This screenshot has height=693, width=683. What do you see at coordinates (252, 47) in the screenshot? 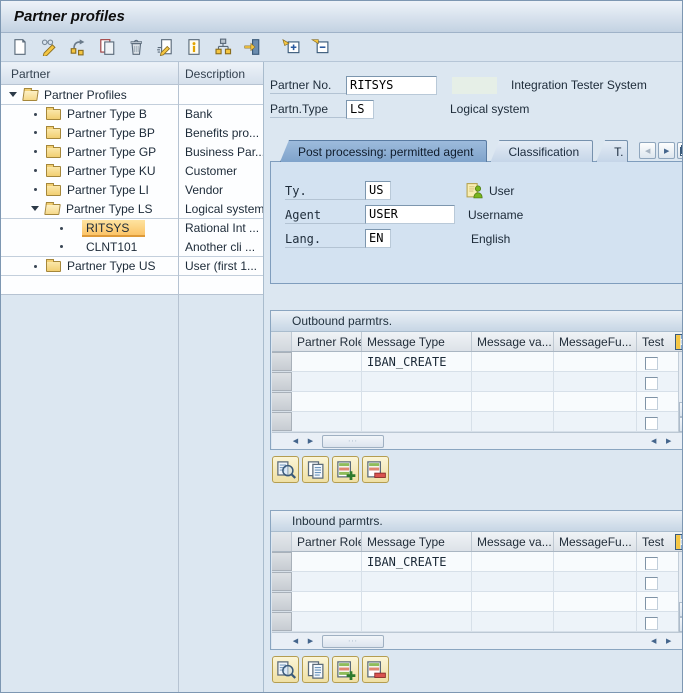
I see `exit-icon` at bounding box center [252, 47].